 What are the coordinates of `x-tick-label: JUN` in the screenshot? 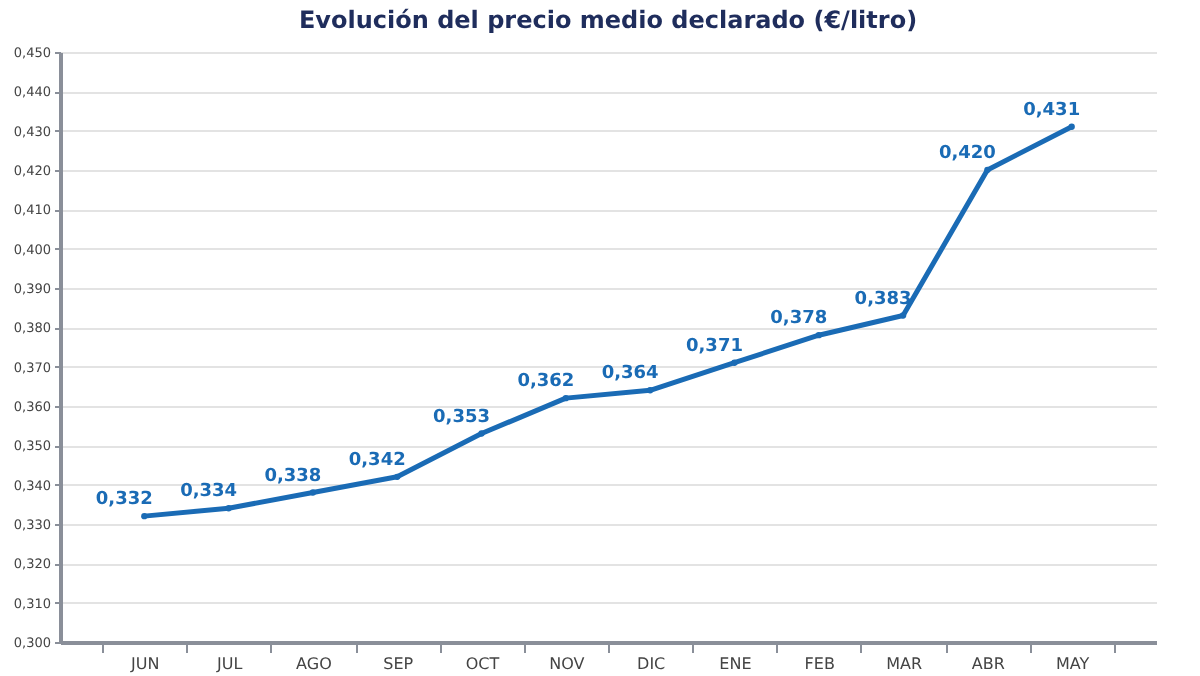 It's located at (144, 664).